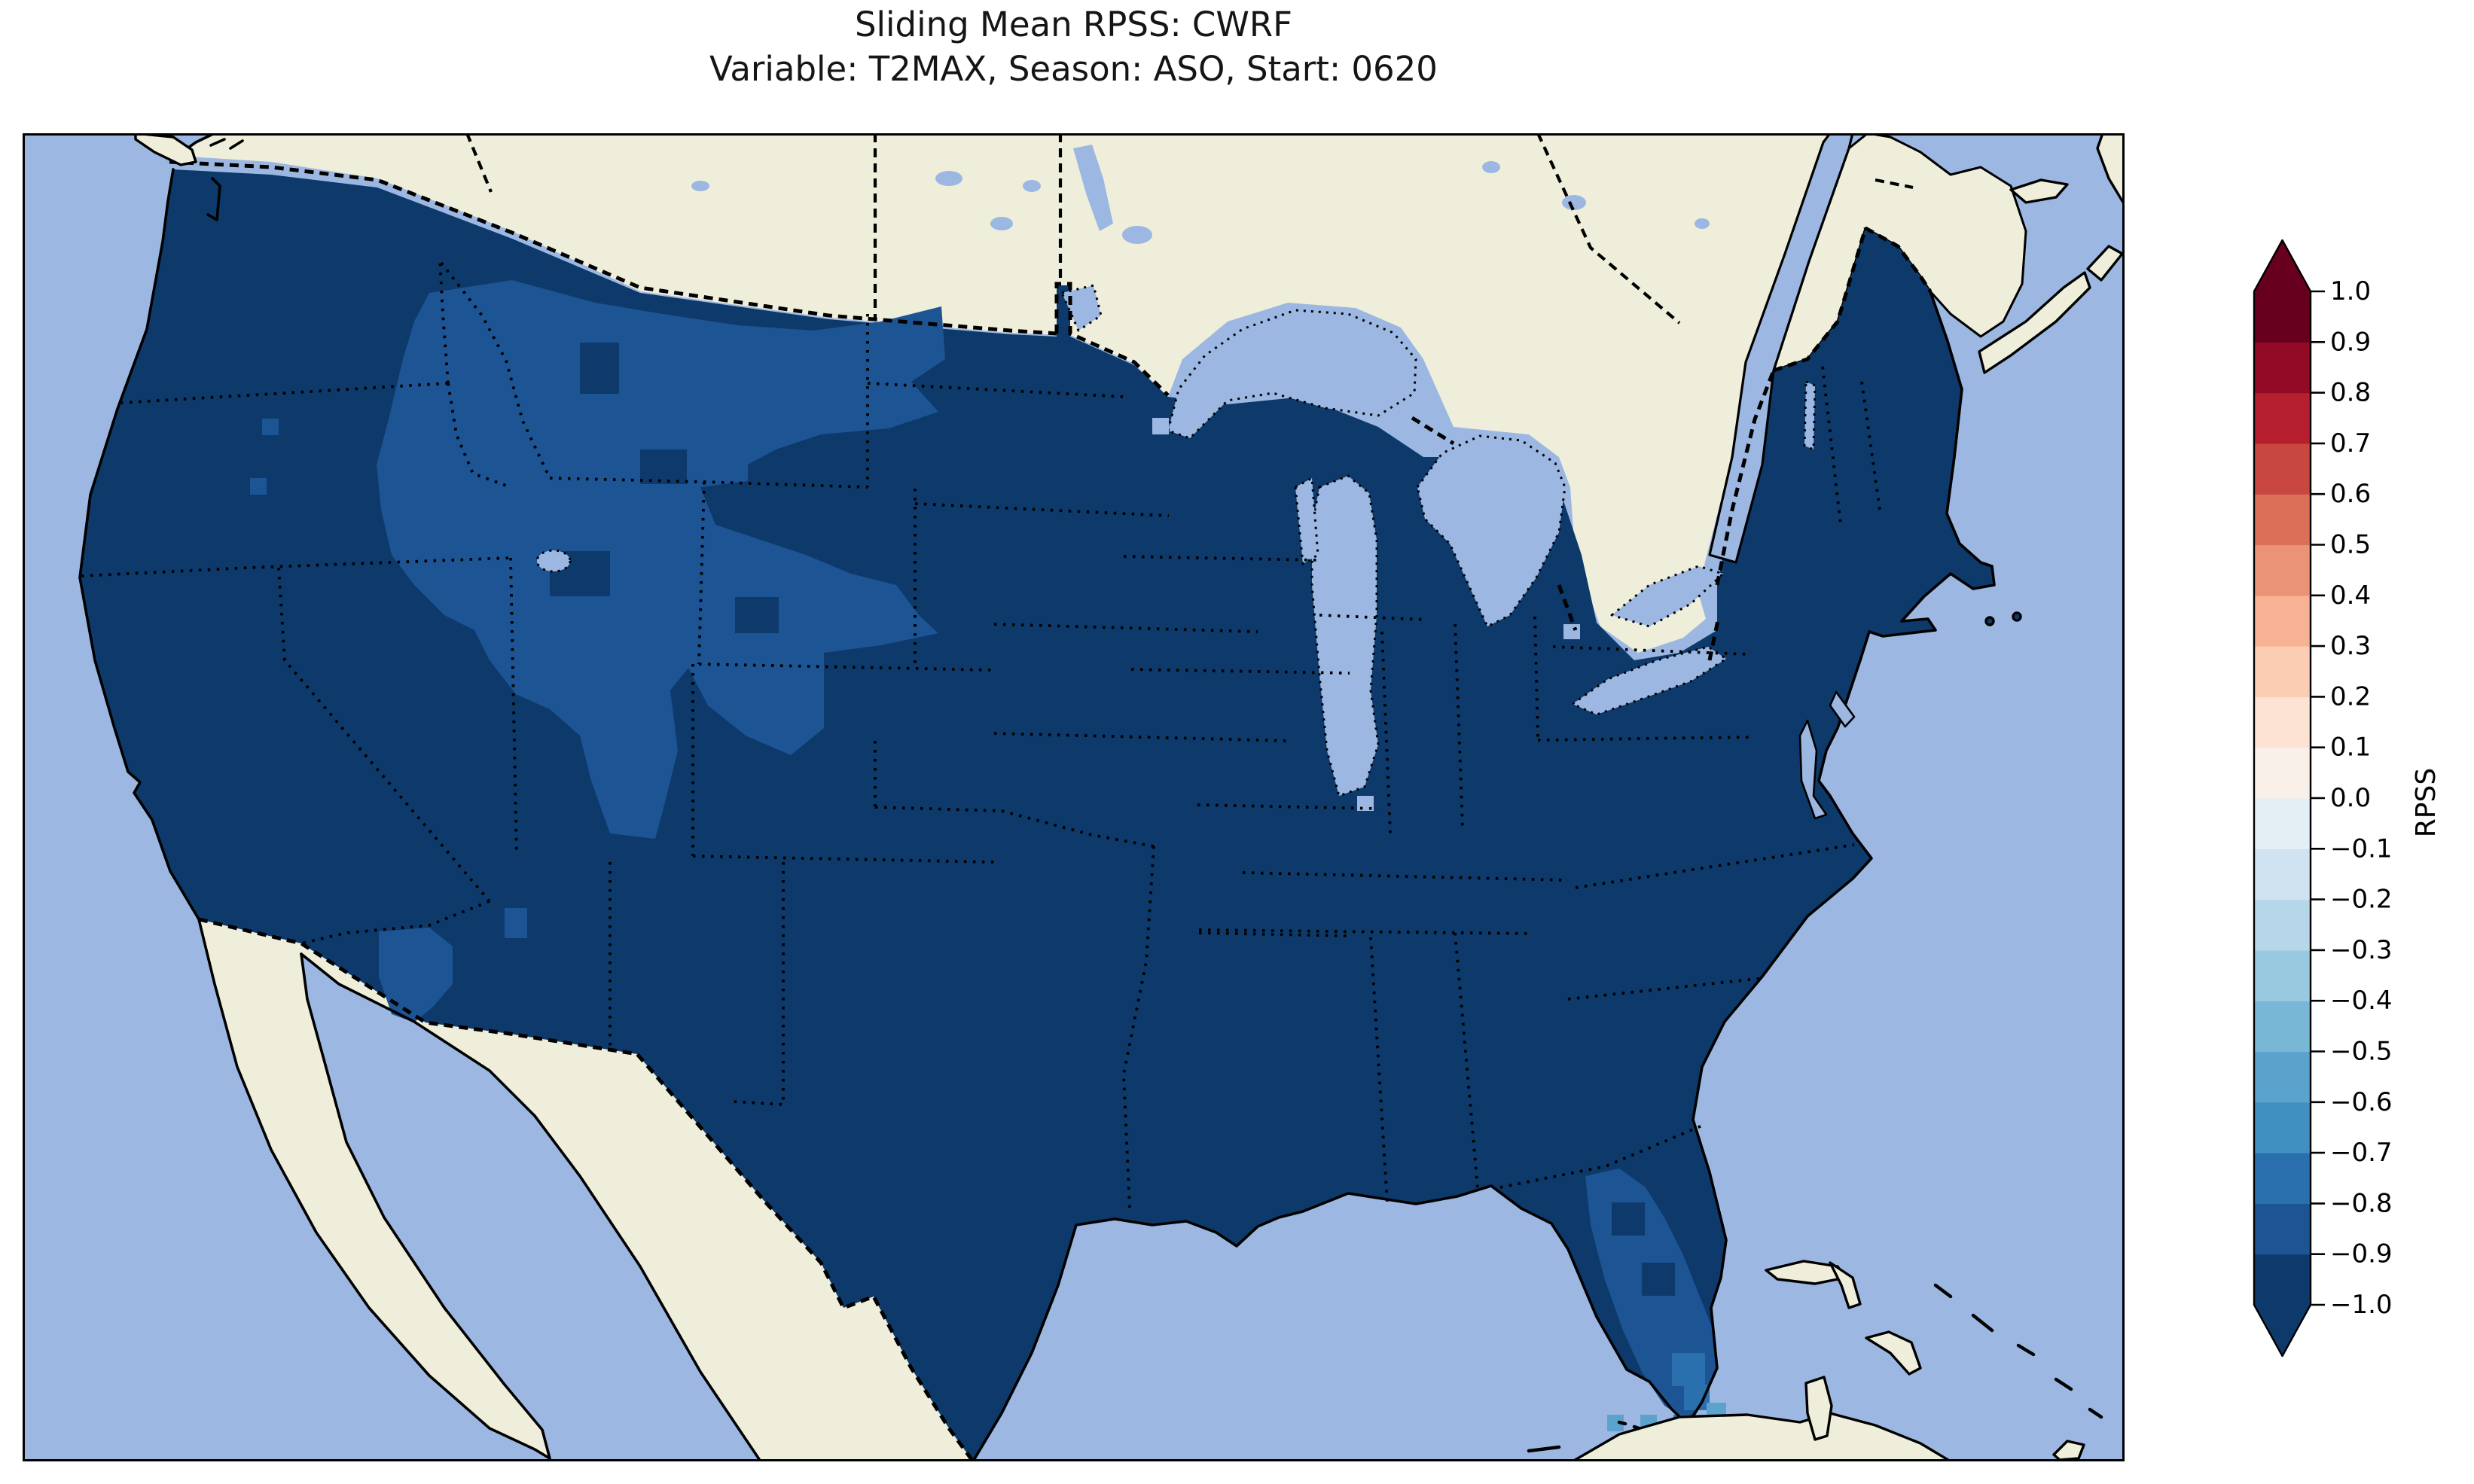 The height and width of the screenshot is (1484, 2474). What do you see at coordinates (2318, 798) in the screenshot?
I see `colorbar-ticks` at bounding box center [2318, 798].